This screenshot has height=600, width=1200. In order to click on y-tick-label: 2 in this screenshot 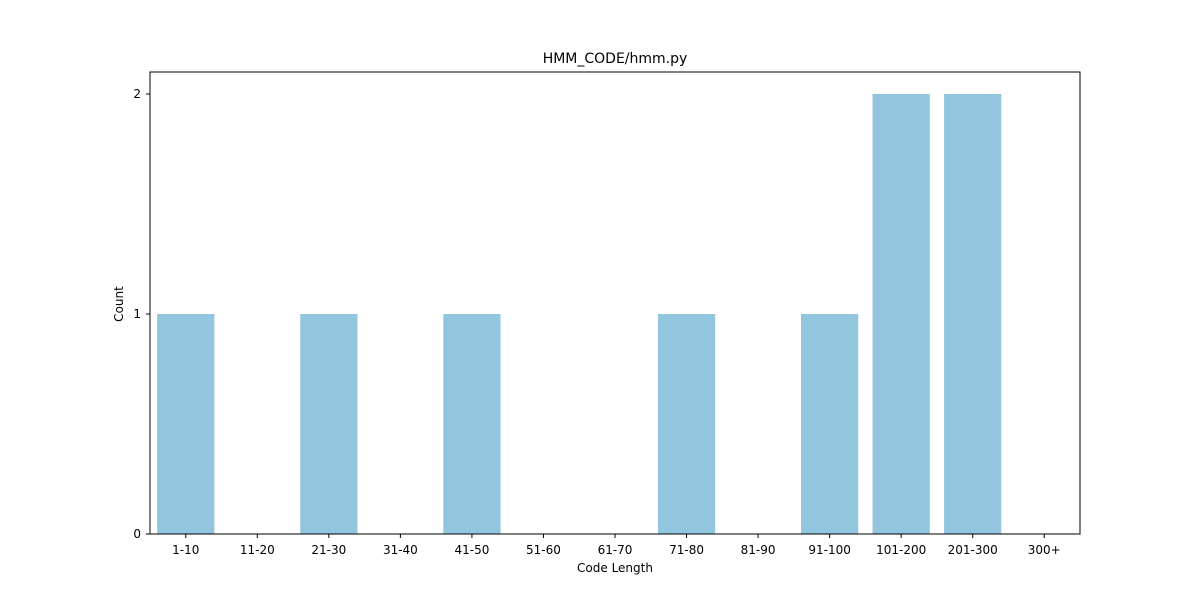, I will do `click(137, 94)`.